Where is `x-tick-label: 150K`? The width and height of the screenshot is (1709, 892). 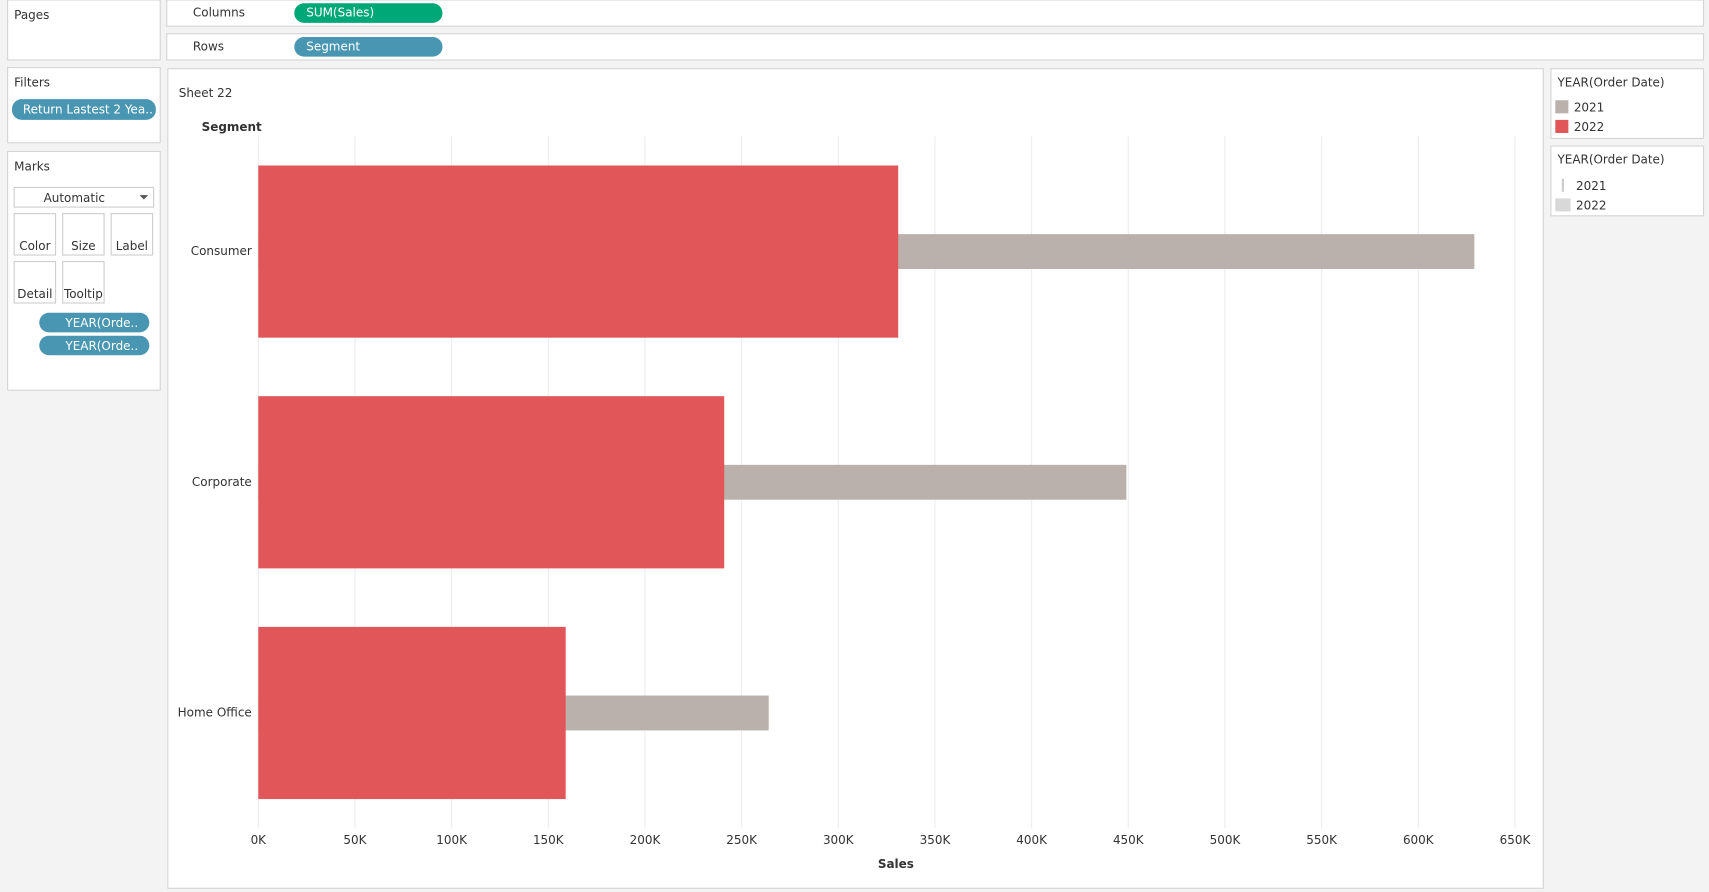
x-tick-label: 150K is located at coordinates (549, 840).